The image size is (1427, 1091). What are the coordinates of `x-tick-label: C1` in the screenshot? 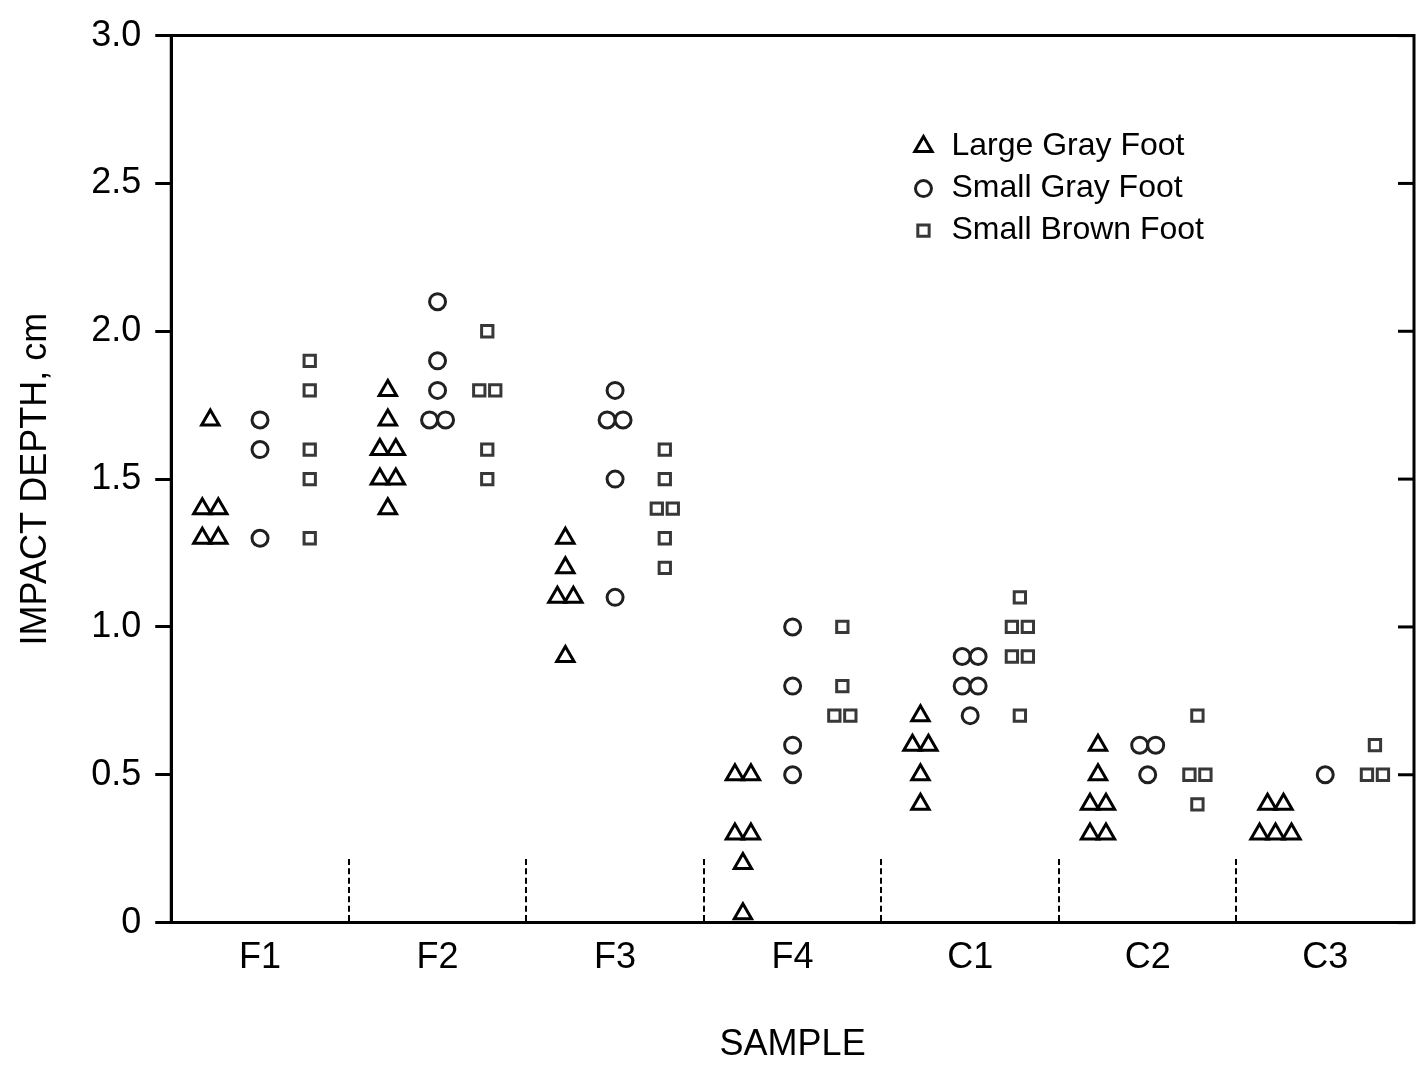 It's located at (970, 956).